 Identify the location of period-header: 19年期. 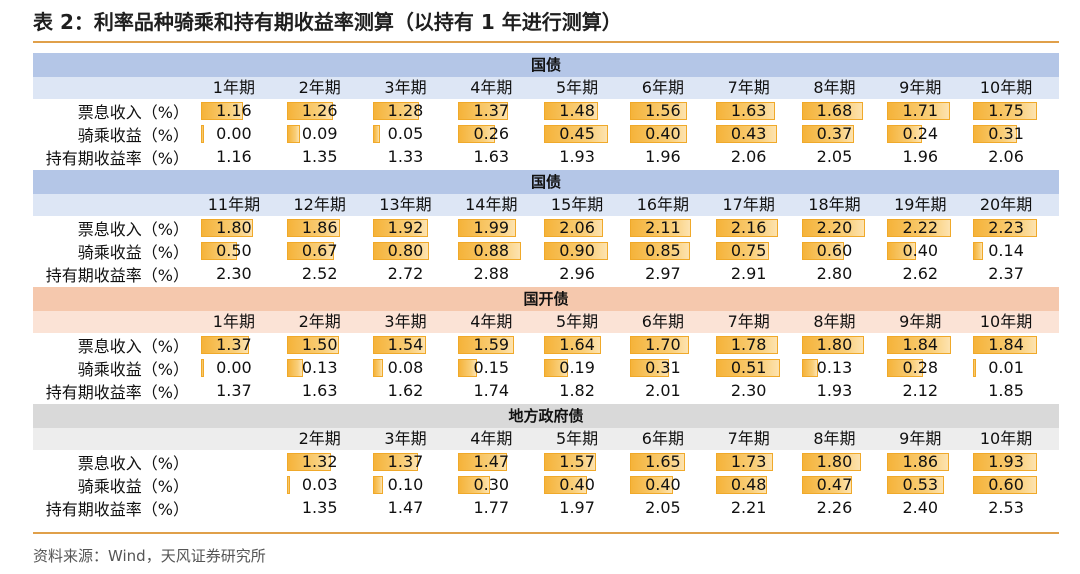
(920, 204).